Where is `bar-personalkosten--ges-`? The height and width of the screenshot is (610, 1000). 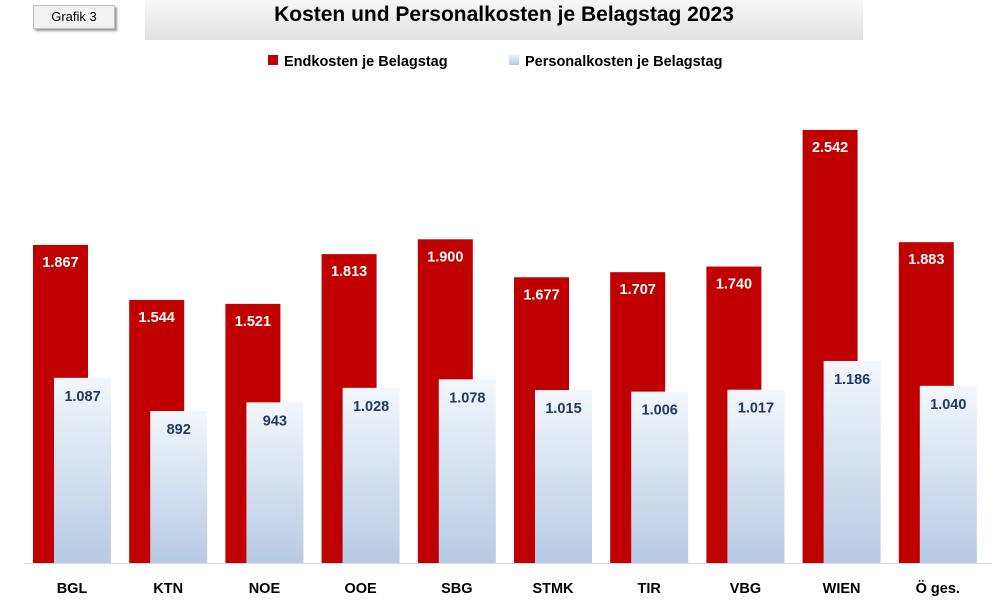 bar-personalkosten--ges- is located at coordinates (948, 474).